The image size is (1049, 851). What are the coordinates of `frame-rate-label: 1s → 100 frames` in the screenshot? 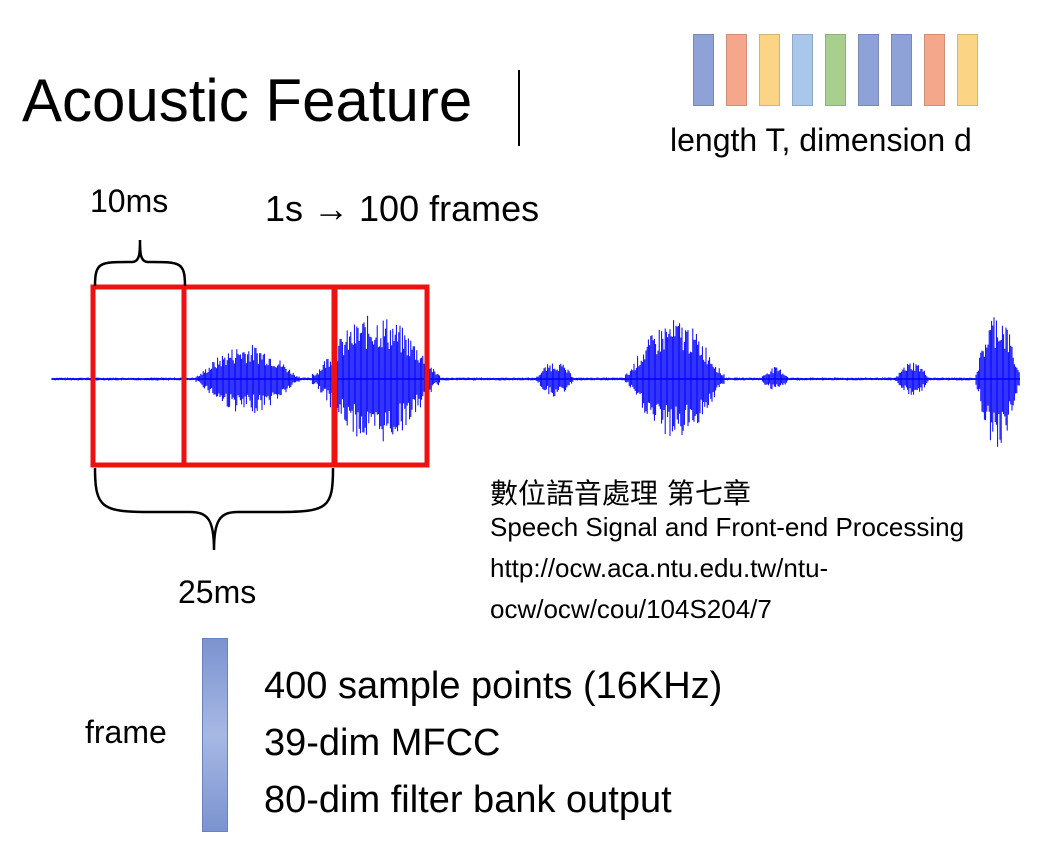 It's located at (402, 208).